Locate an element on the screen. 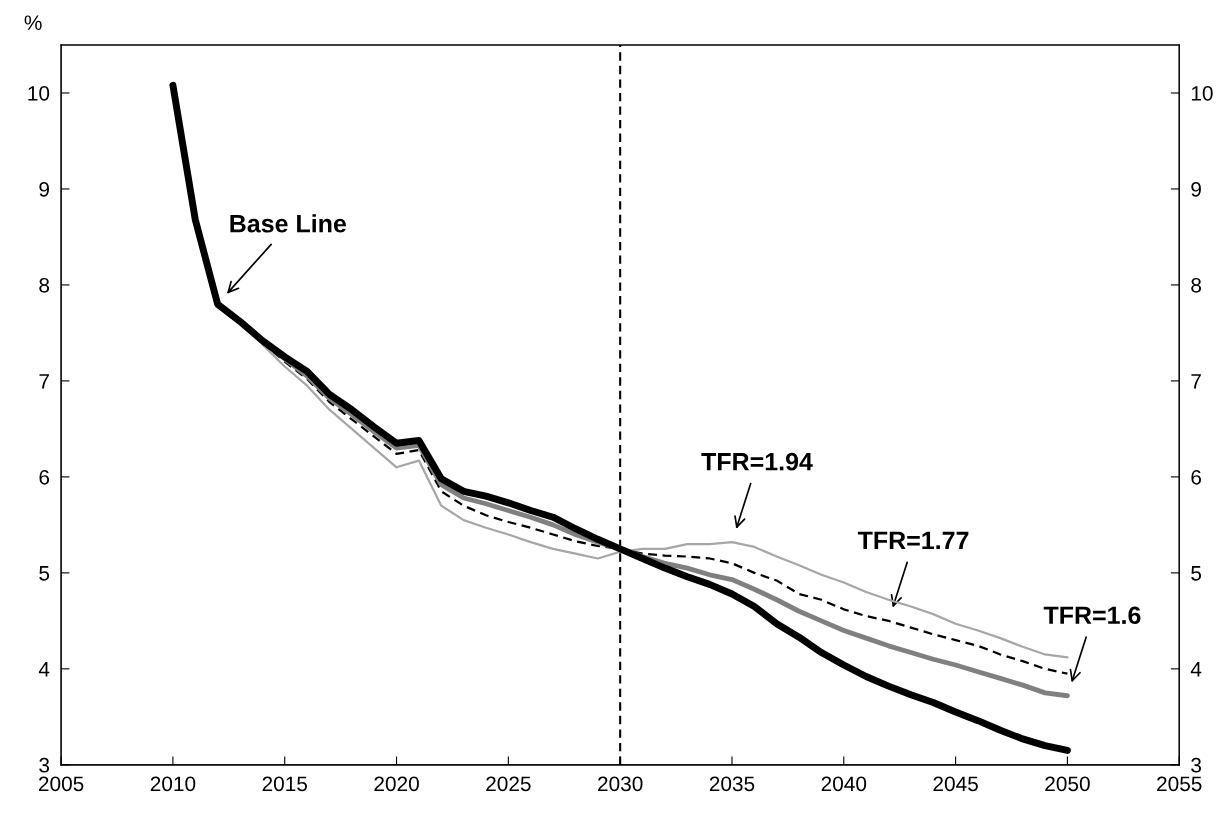  y2-tick-label: 10 is located at coordinates (1202, 93).